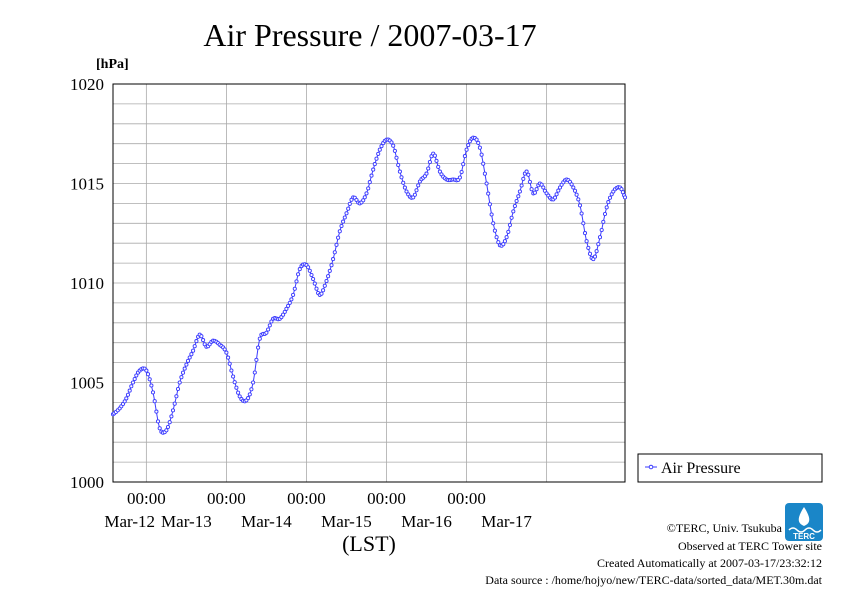  What do you see at coordinates (701, 468) in the screenshot?
I see `legend-label-air-pressure: Air Pressure` at bounding box center [701, 468].